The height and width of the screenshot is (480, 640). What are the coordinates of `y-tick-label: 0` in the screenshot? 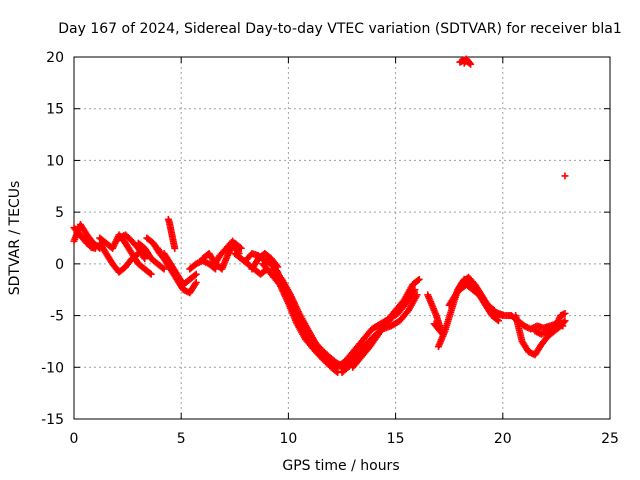 It's located at (59, 265).